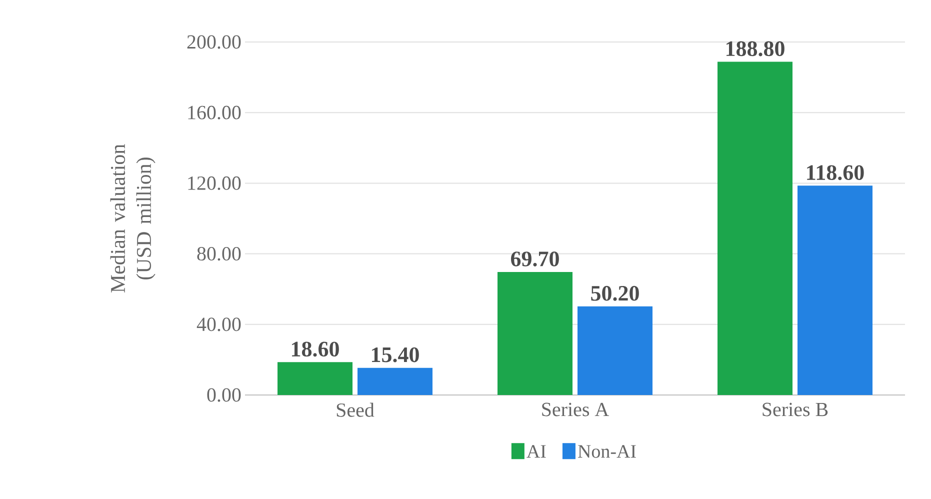  I want to click on y-tick-label: 0.00, so click(224, 395).